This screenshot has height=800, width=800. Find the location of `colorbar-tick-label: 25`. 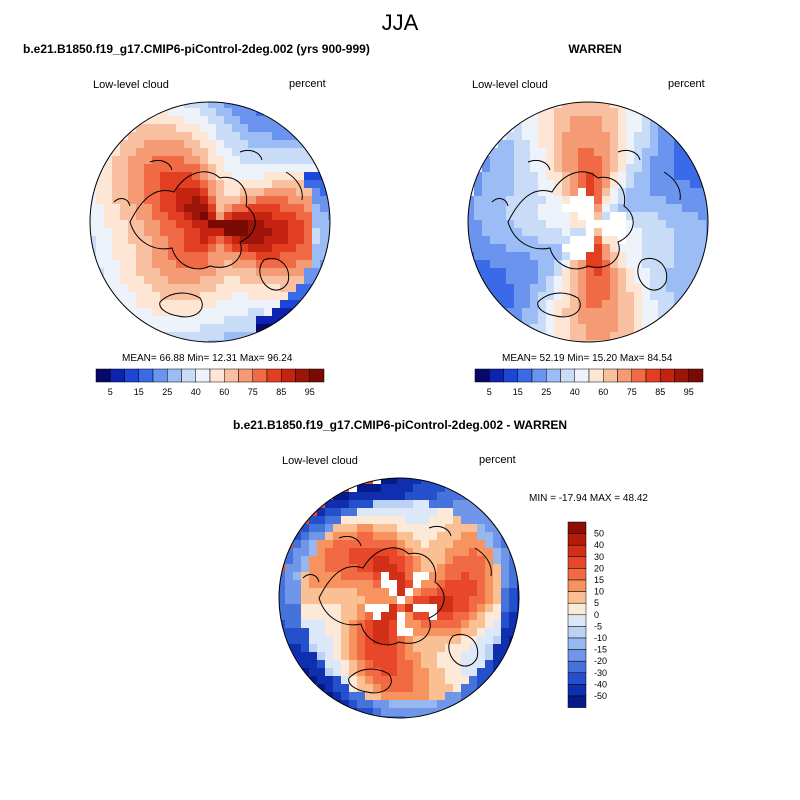

colorbar-tick-label: 25 is located at coordinates (546, 392).